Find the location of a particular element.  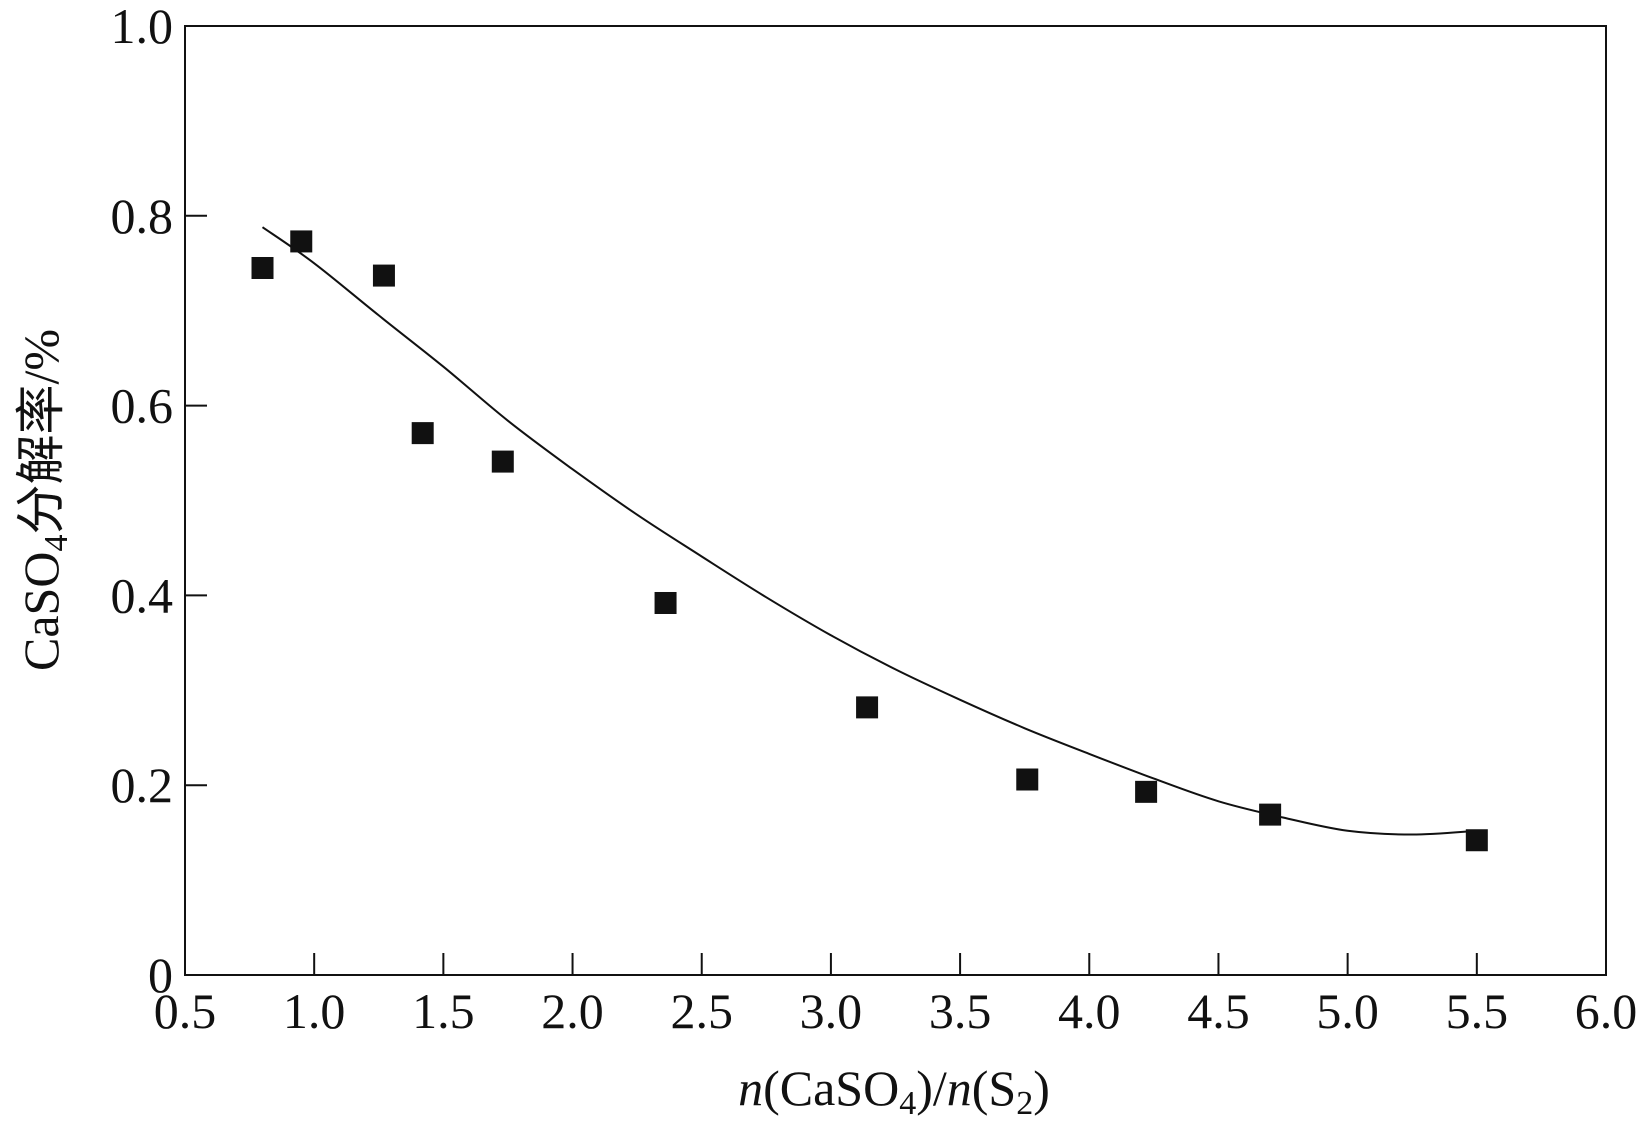

x-title-sub2: 2 is located at coordinates (1024, 1103).